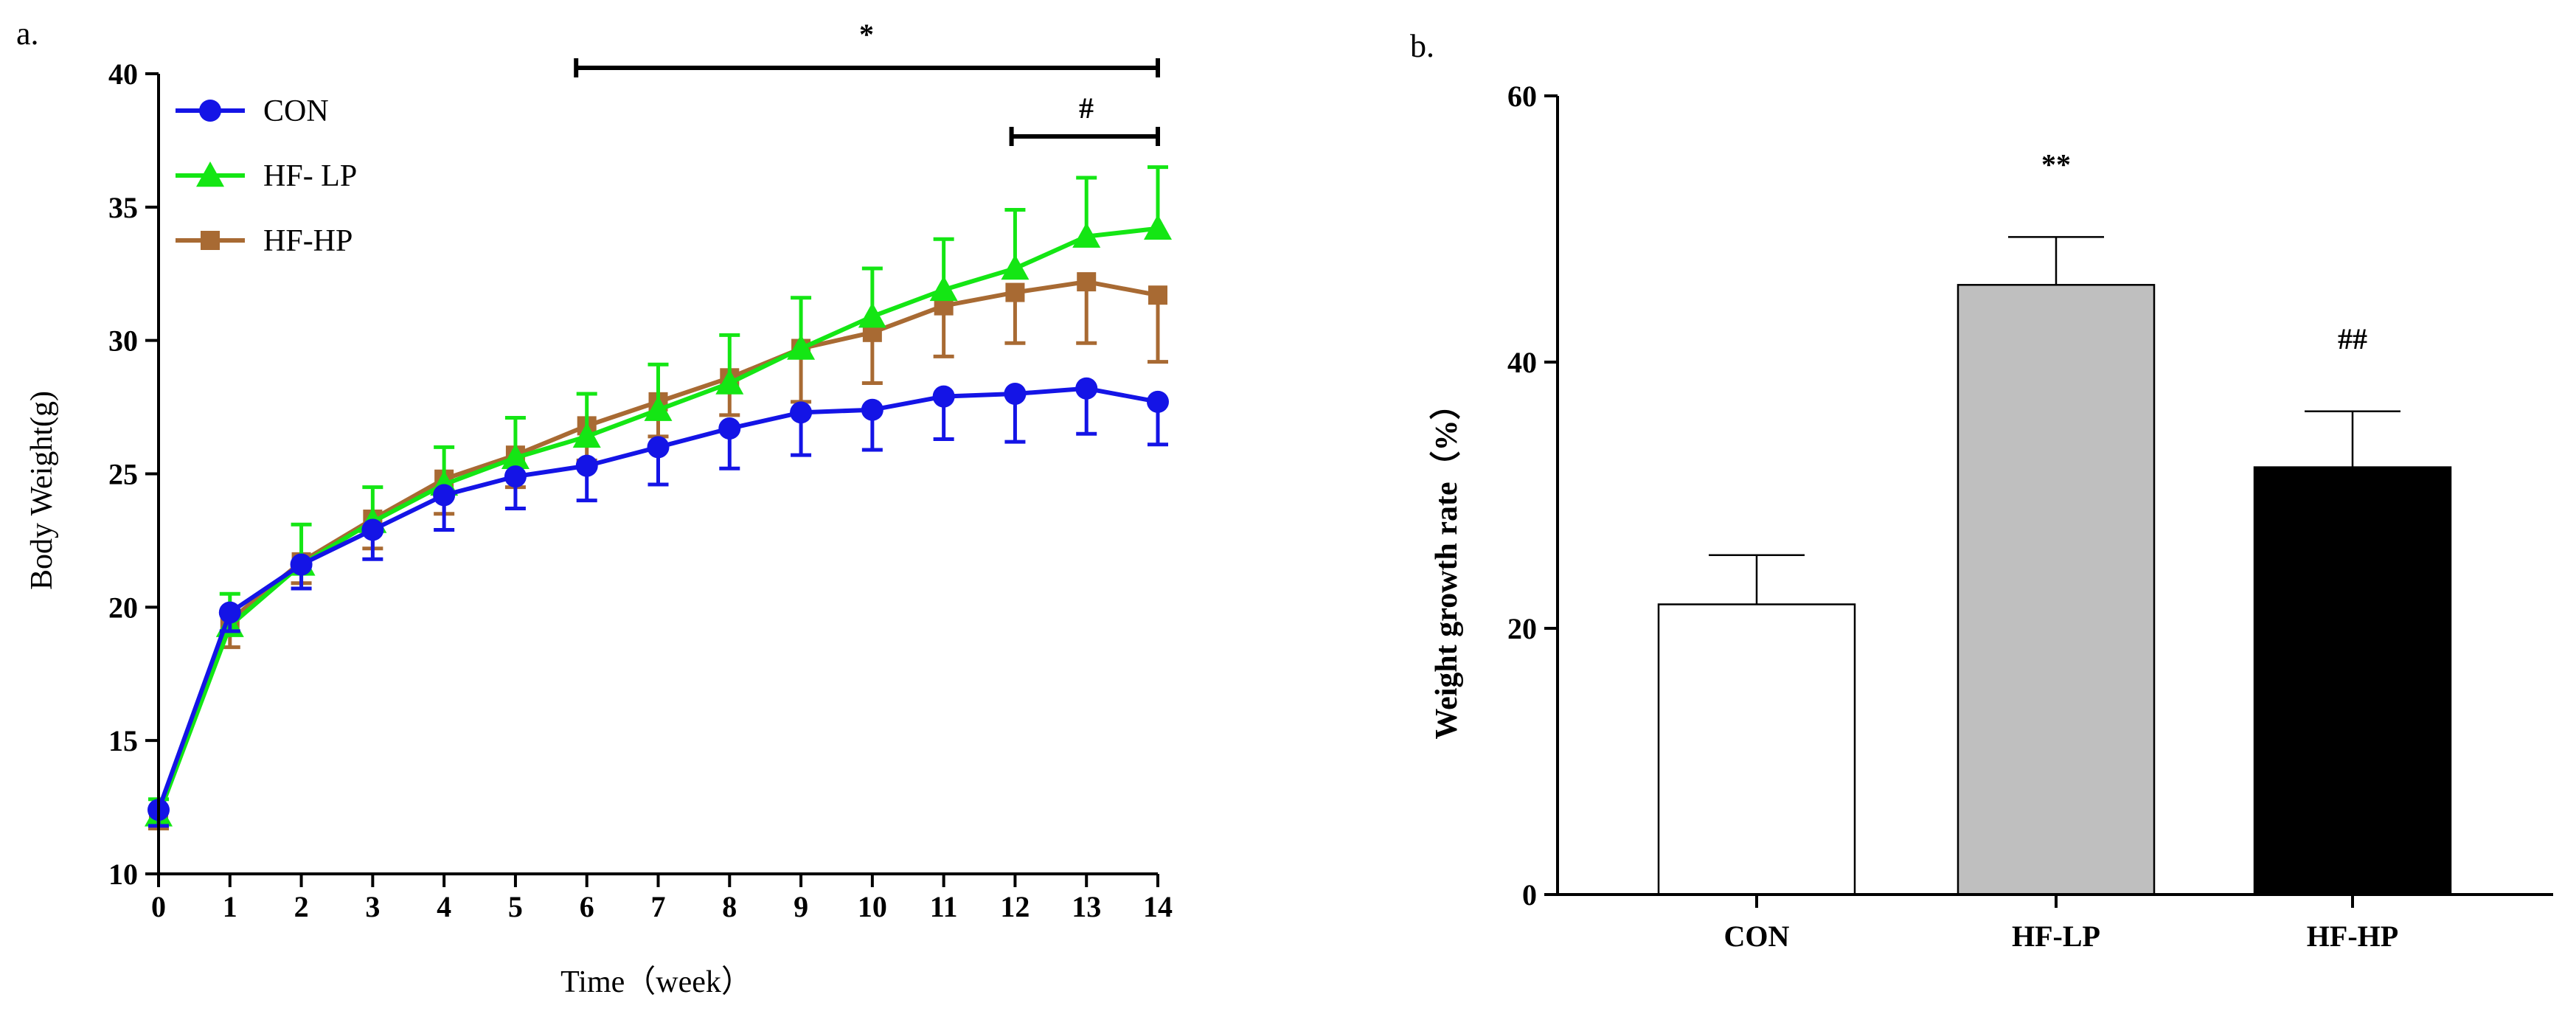 This screenshot has height=1014, width=2576. Describe the element at coordinates (2352, 338) in the screenshot. I see `significance-label: ##` at that location.